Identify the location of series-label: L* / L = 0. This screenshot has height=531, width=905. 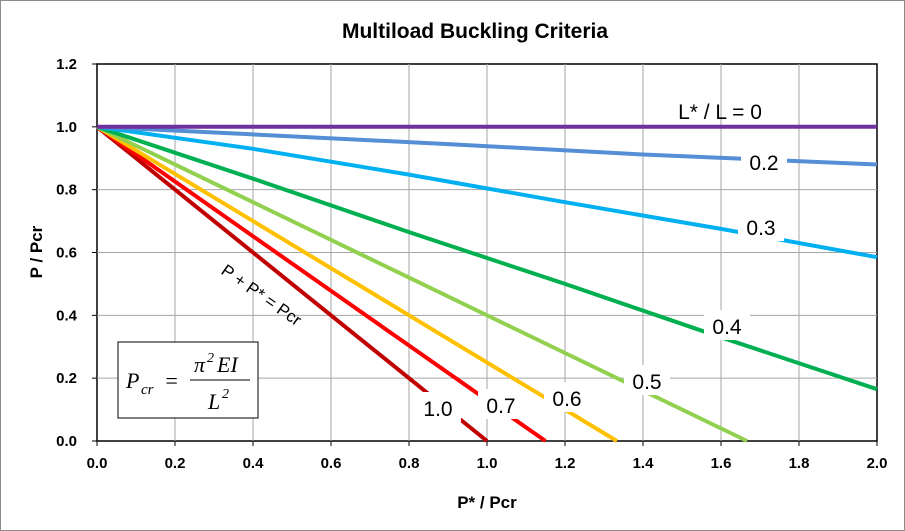
(720, 112).